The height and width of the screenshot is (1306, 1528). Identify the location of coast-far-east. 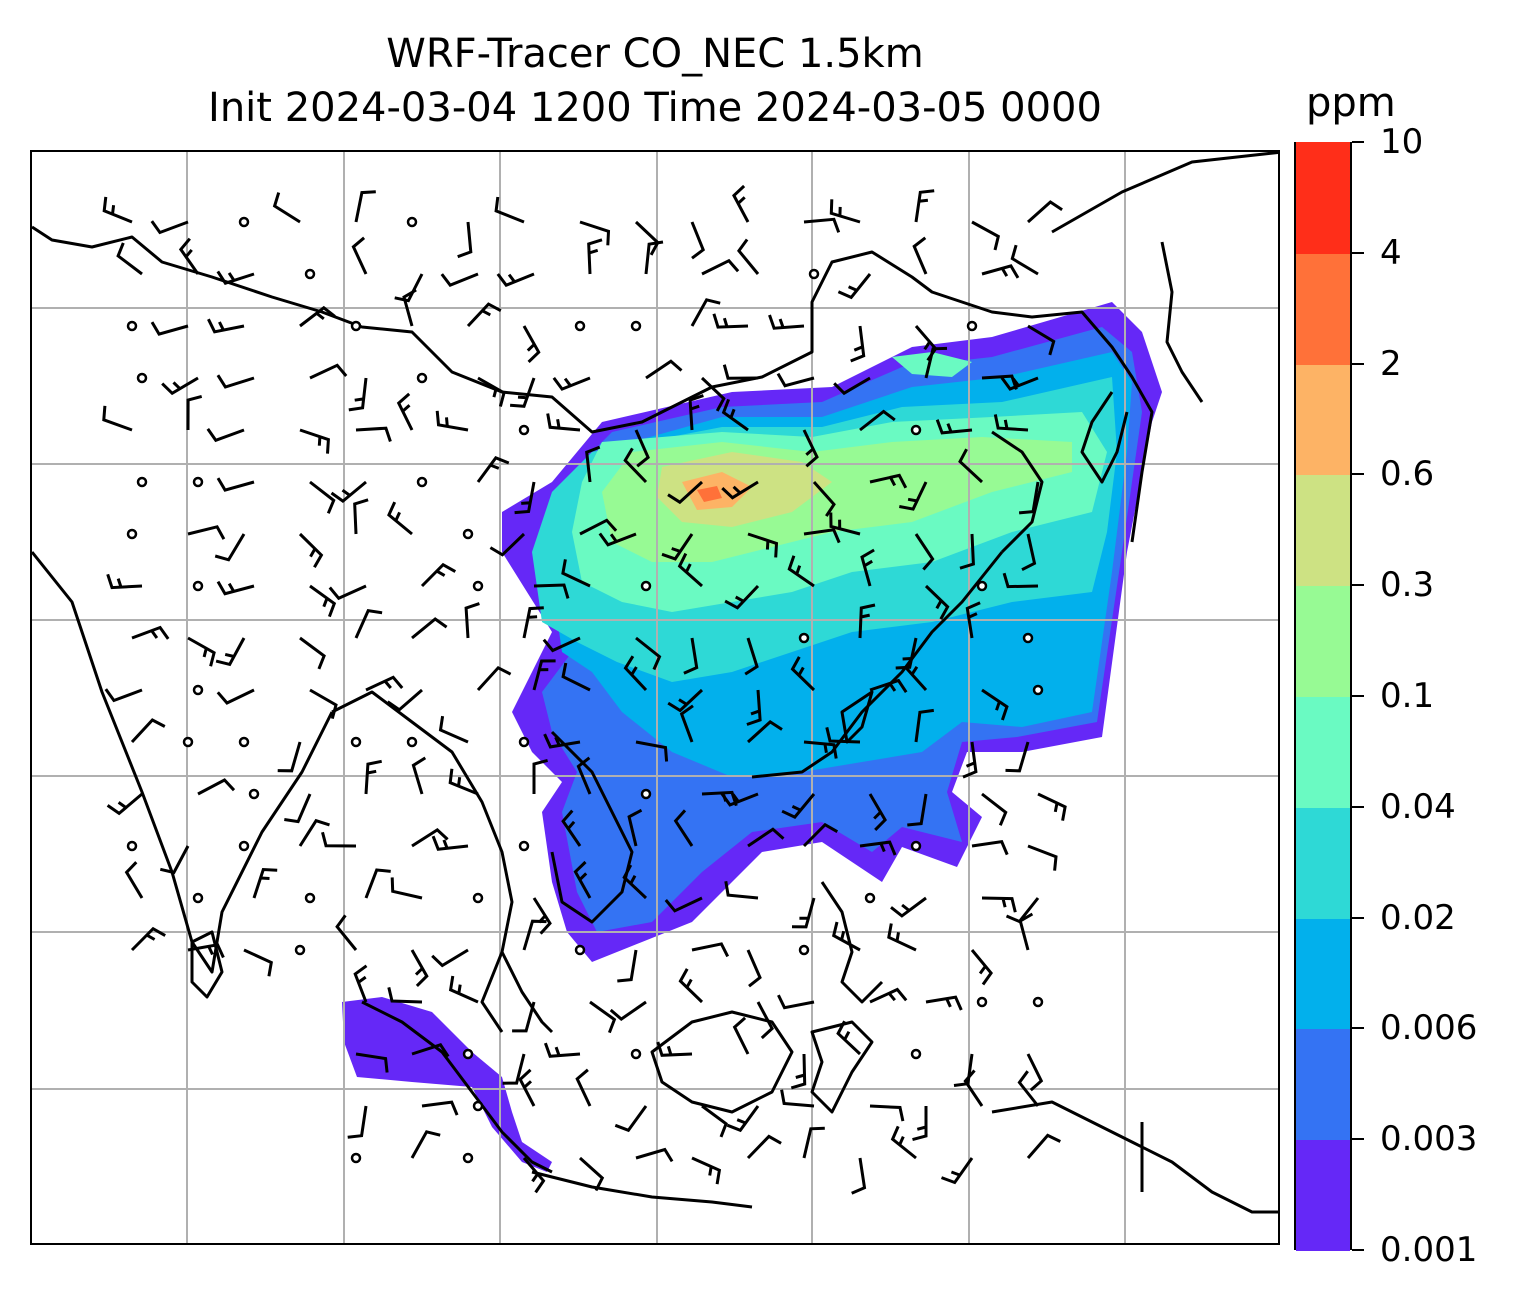
(1164, 193).